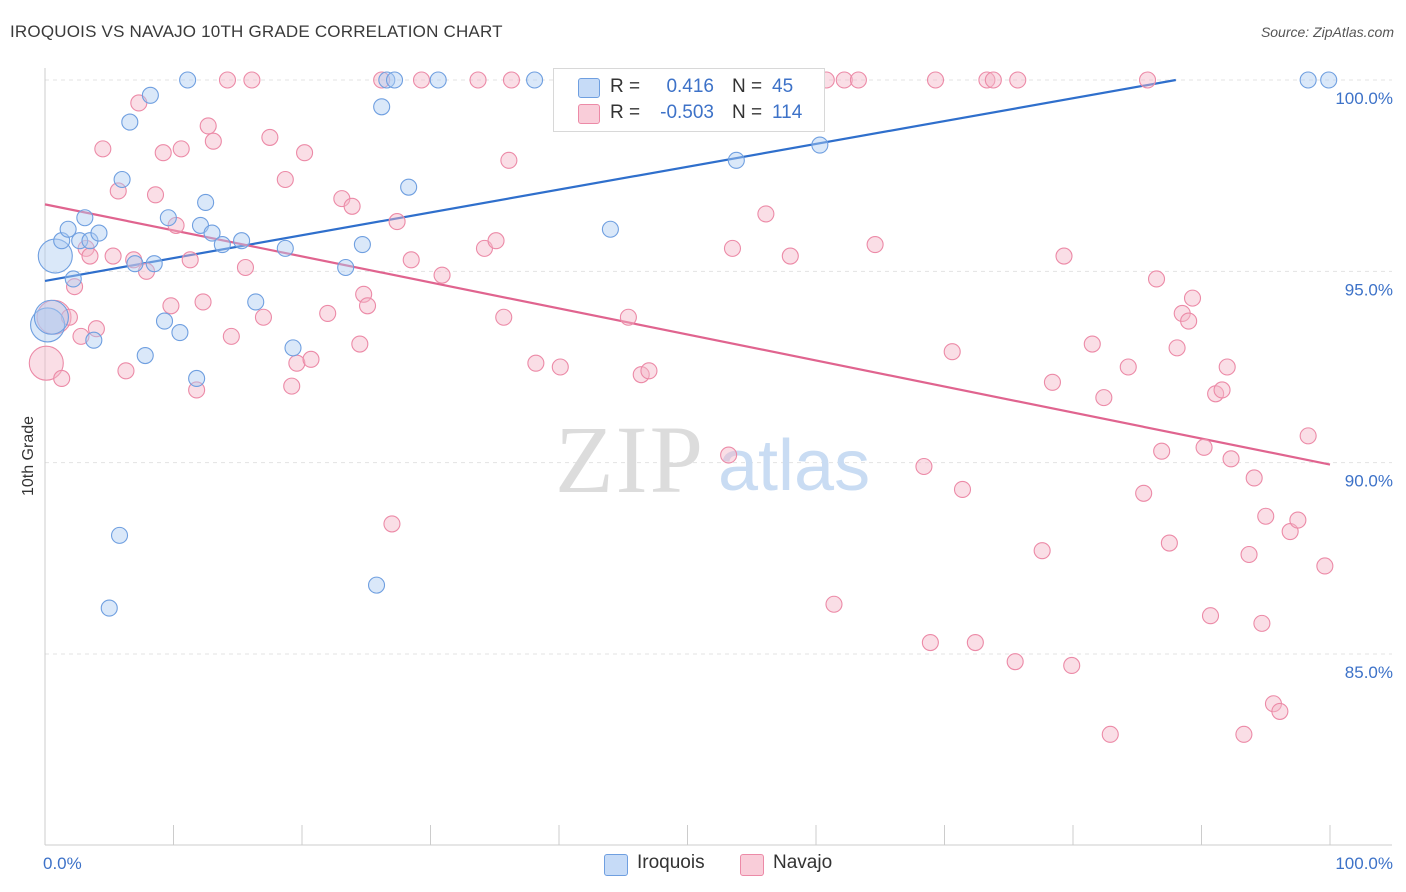 This screenshot has height=892, width=1406. Describe the element at coordinates (62, 863) in the screenshot. I see `x-tick-label: 0.0%` at that location.